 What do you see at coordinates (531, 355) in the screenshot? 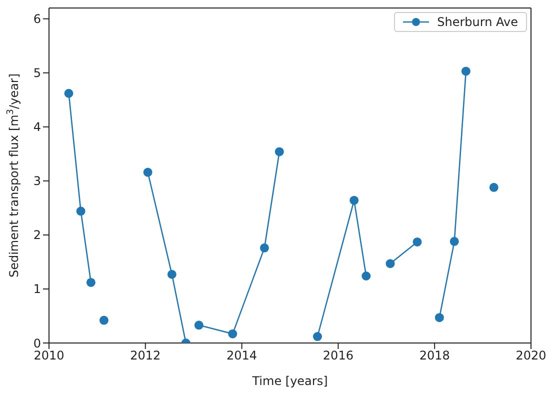
I see `x-tick-label: 2020` at bounding box center [531, 355].